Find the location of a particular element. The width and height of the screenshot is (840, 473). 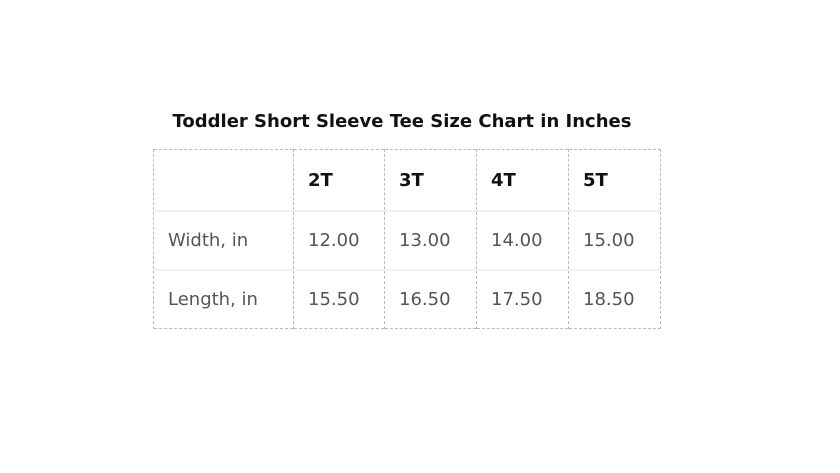

header-row: 2T 3T 4T 5T is located at coordinates (407, 180).